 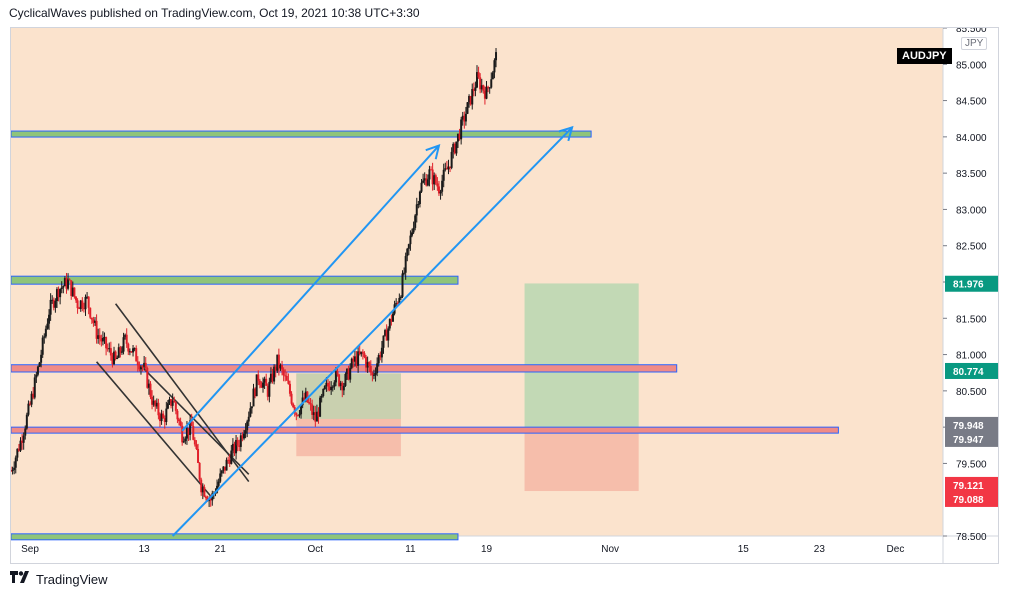 What do you see at coordinates (145, 549) in the screenshot?
I see `x-tick-label-1: 13` at bounding box center [145, 549].